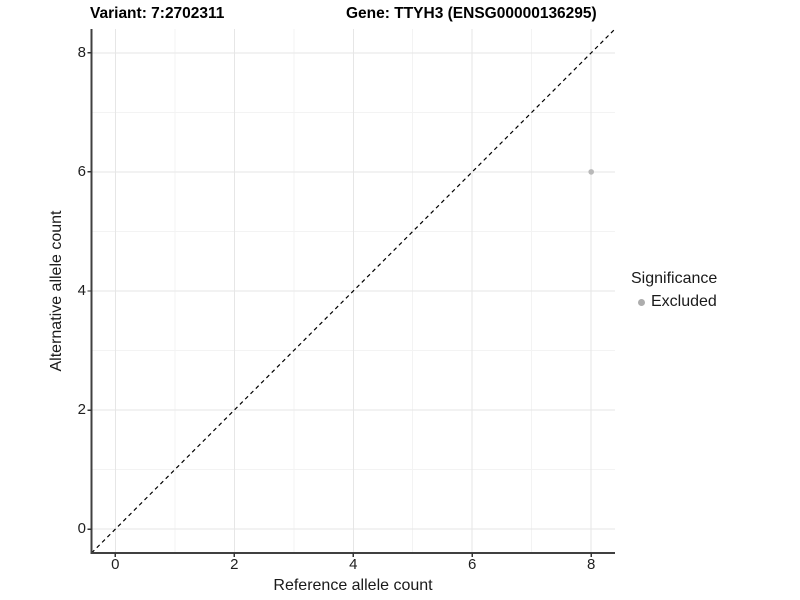 Image resolution: width=800 pixels, height=600 pixels. What do you see at coordinates (81, 52) in the screenshot?
I see `y-tick-label: 8` at bounding box center [81, 52].